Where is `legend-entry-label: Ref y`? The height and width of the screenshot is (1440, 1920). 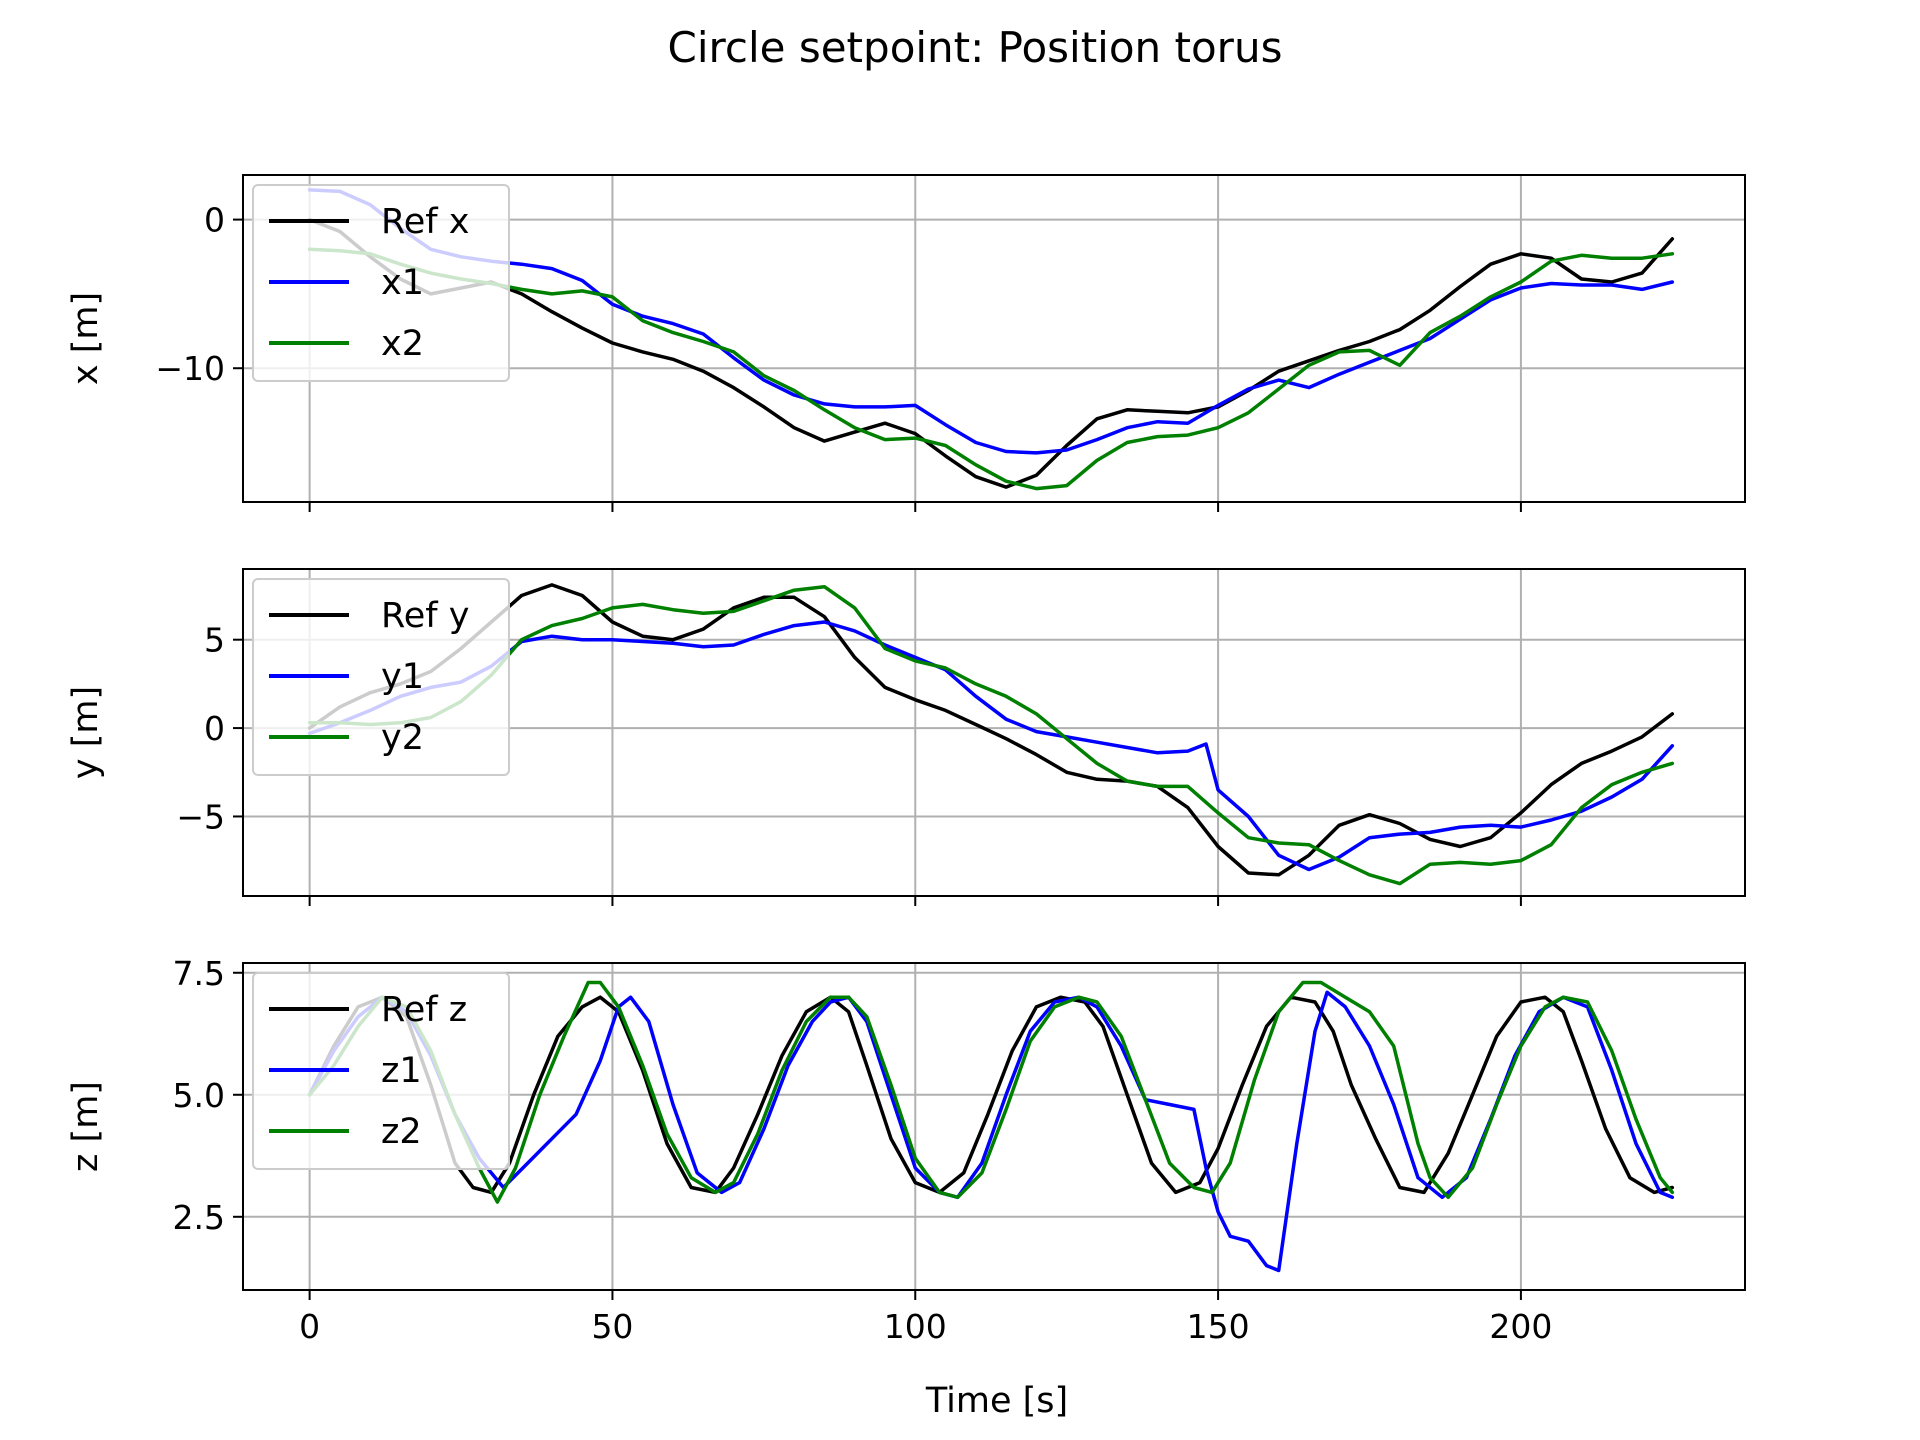
legend-entry-label: Ref y is located at coordinates (425, 616).